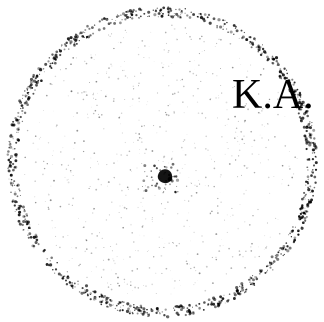 The height and width of the screenshot is (322, 324). What do you see at coordinates (273, 95) in the screenshot?
I see `seal-text: K.A.` at bounding box center [273, 95].